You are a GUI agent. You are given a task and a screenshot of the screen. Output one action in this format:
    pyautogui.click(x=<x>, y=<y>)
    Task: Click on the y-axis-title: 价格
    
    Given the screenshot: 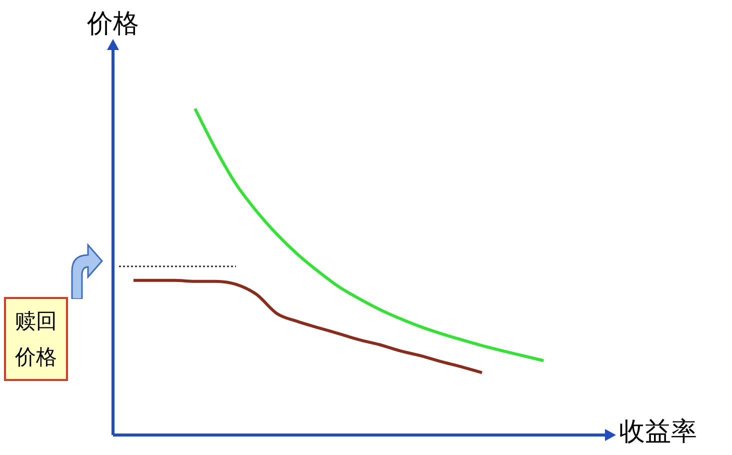 What is the action you would take?
    pyautogui.click(x=112, y=23)
    